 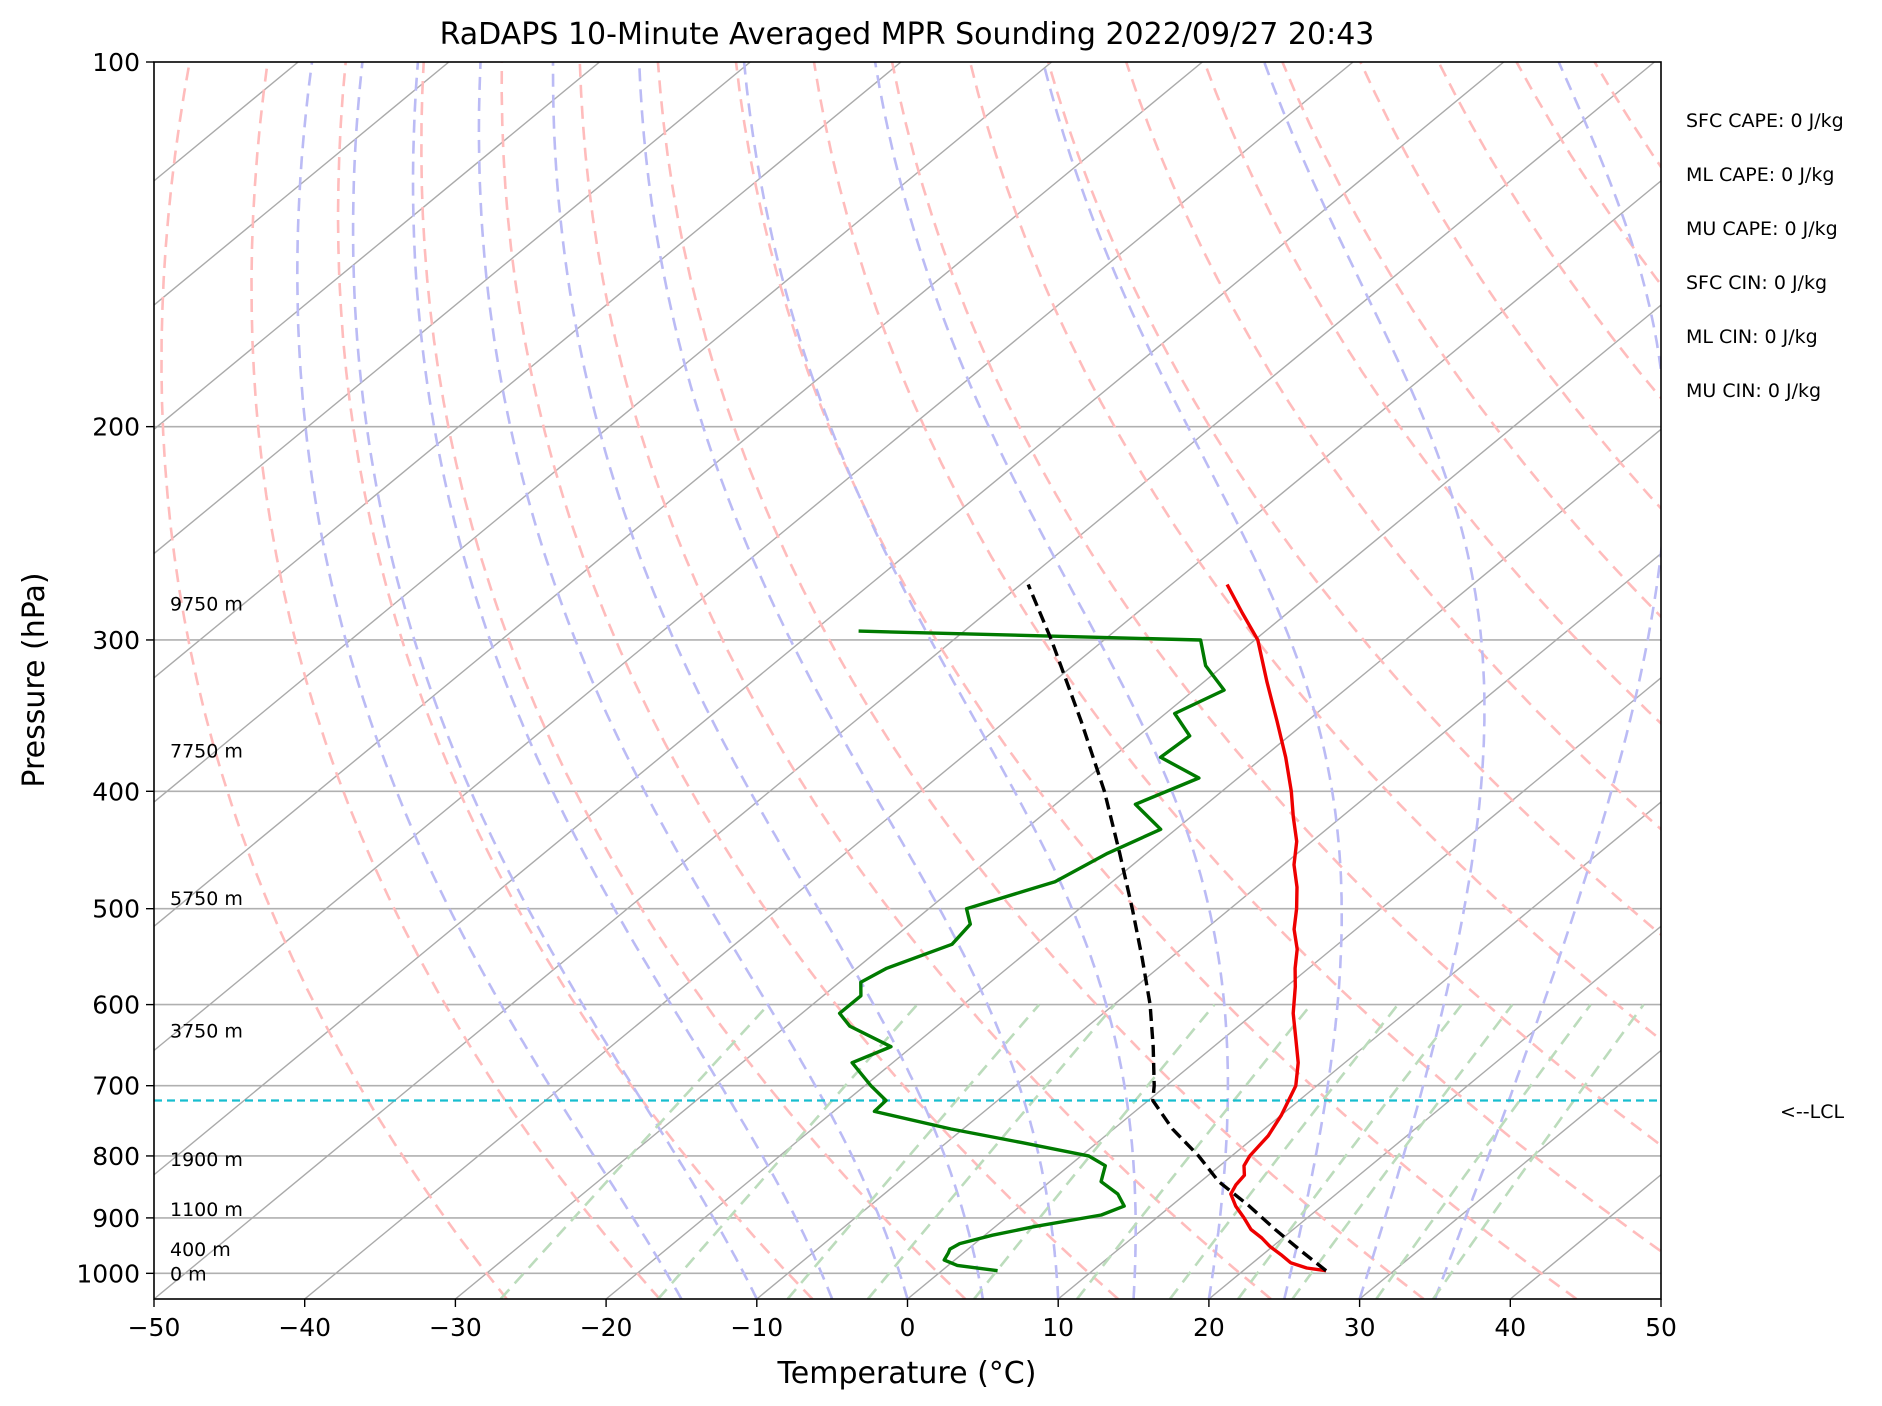 What do you see at coordinates (116, 1156) in the screenshot?
I see `y-tick-label: 800` at bounding box center [116, 1156].